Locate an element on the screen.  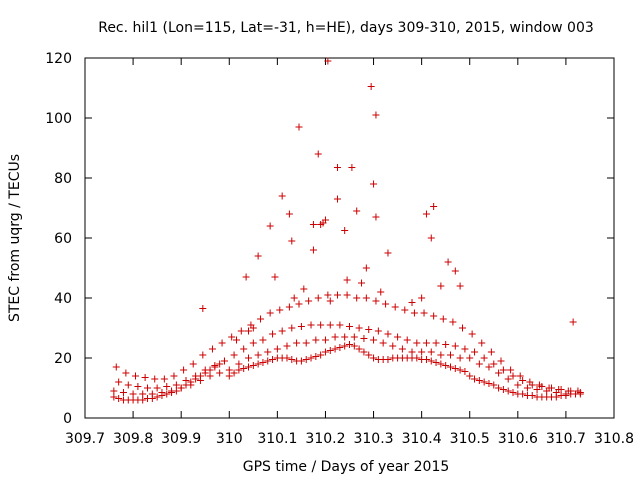
x-tick-label: 309.8 is located at coordinates (133, 439).